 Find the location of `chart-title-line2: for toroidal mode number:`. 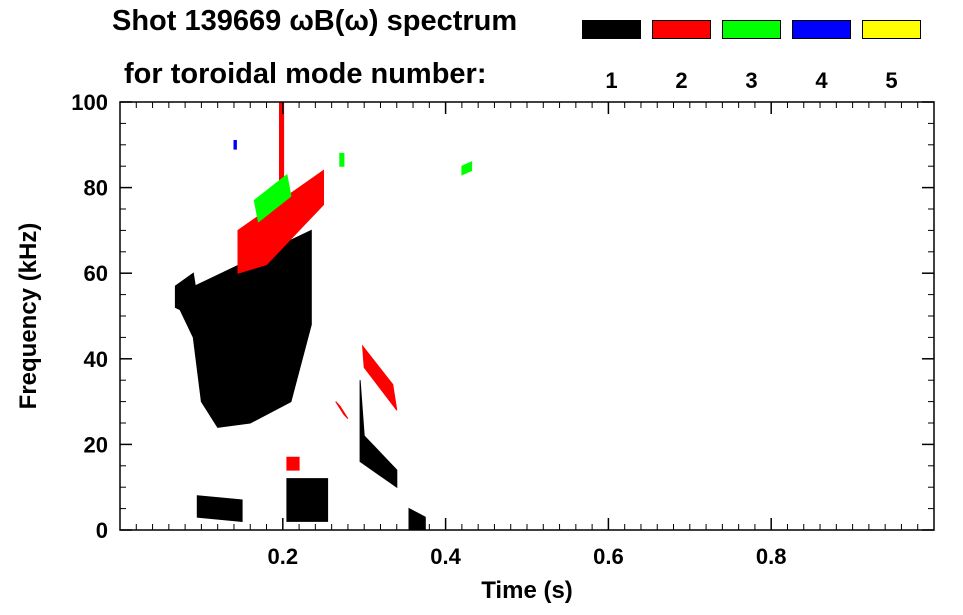

chart-title-line2: for toroidal mode number: is located at coordinates (305, 74).